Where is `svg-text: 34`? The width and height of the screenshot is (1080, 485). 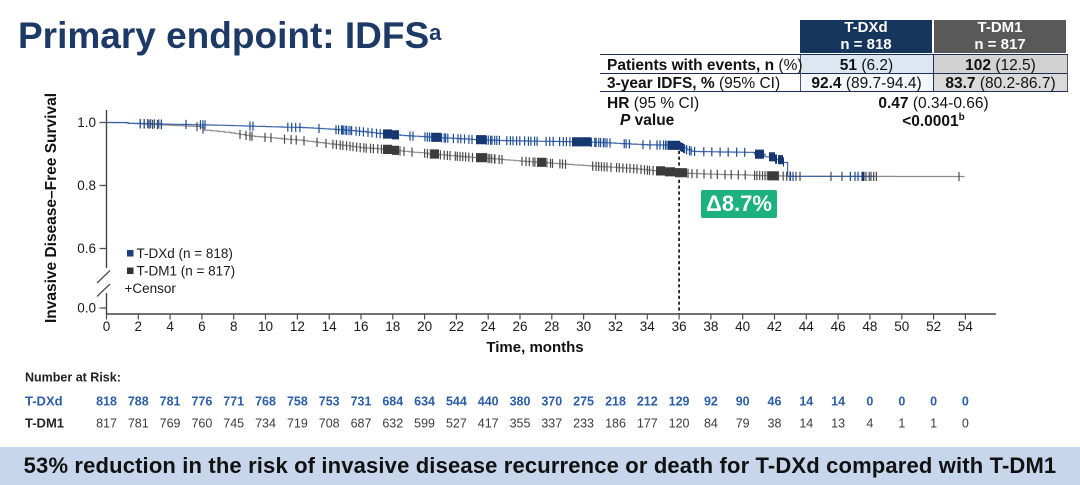 svg-text: 34 is located at coordinates (648, 326).